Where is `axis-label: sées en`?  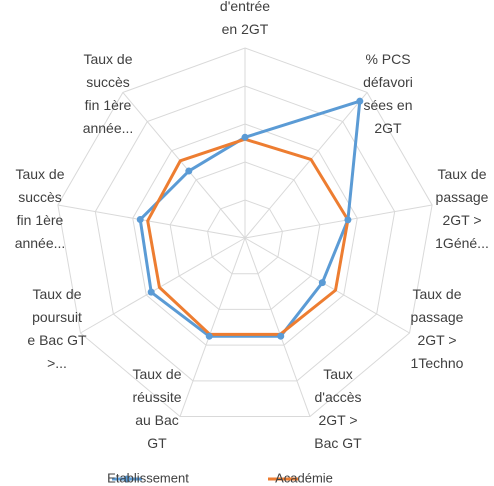 axis-label: sées en is located at coordinates (387, 105).